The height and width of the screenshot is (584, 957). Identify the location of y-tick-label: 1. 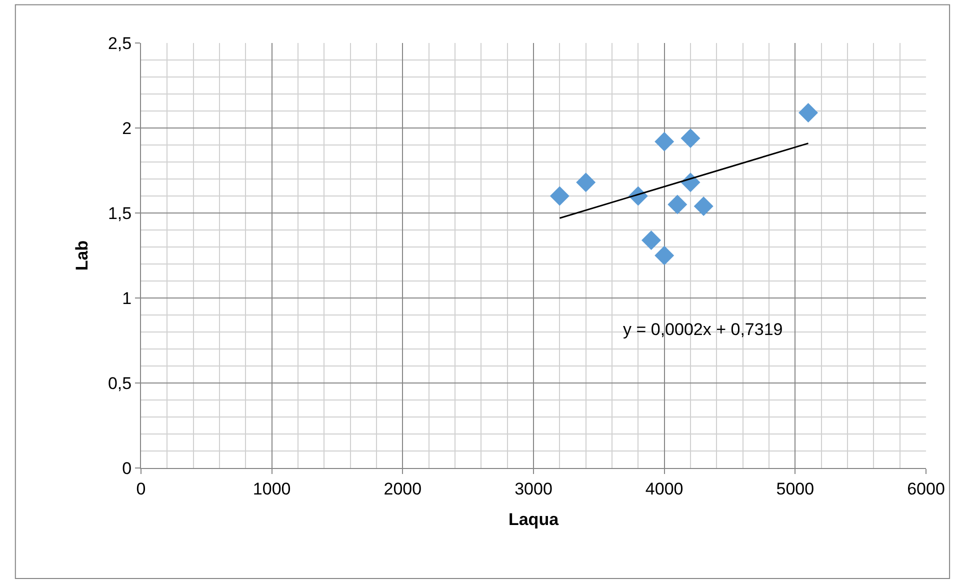
(127, 298).